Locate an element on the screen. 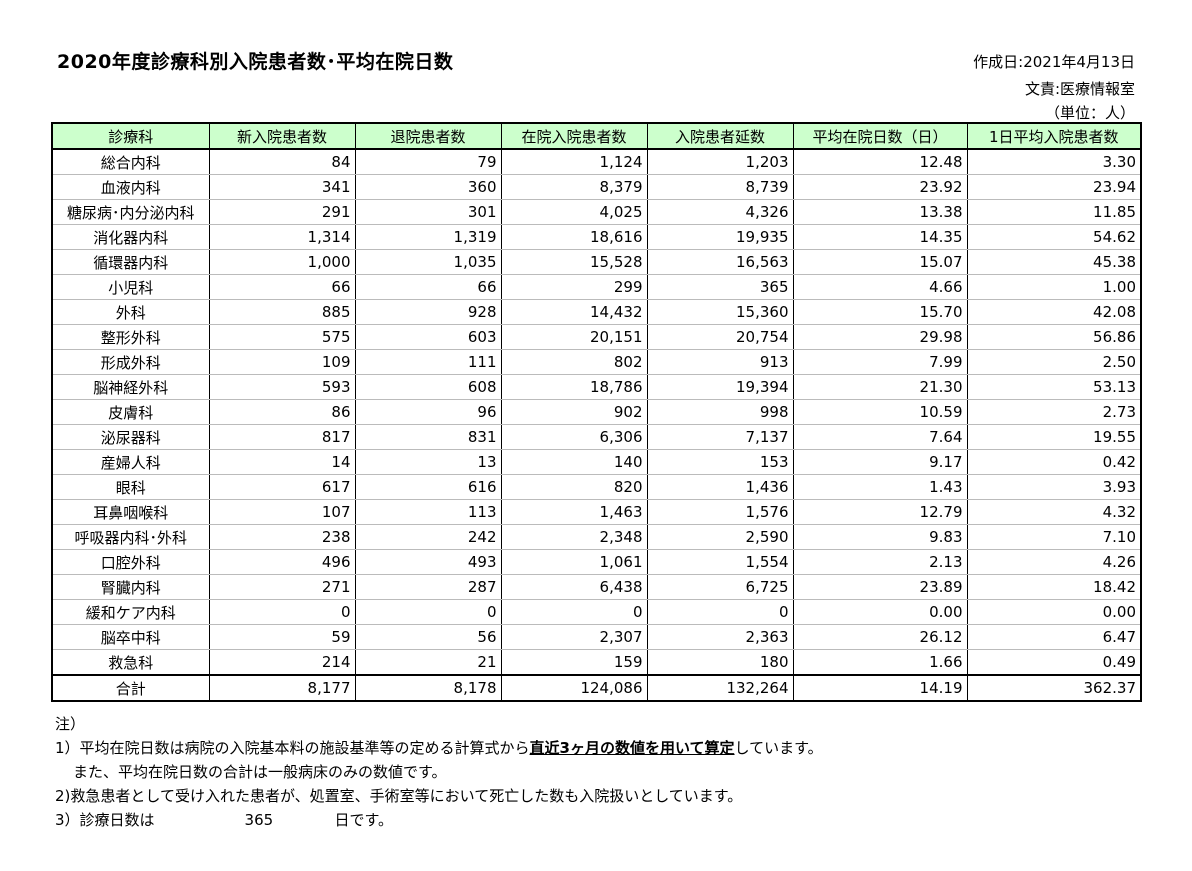 This screenshot has width=1192, height=871. note-1-emphasis: 直近3ヶ月の数値を用いて算定 is located at coordinates (632, 748).